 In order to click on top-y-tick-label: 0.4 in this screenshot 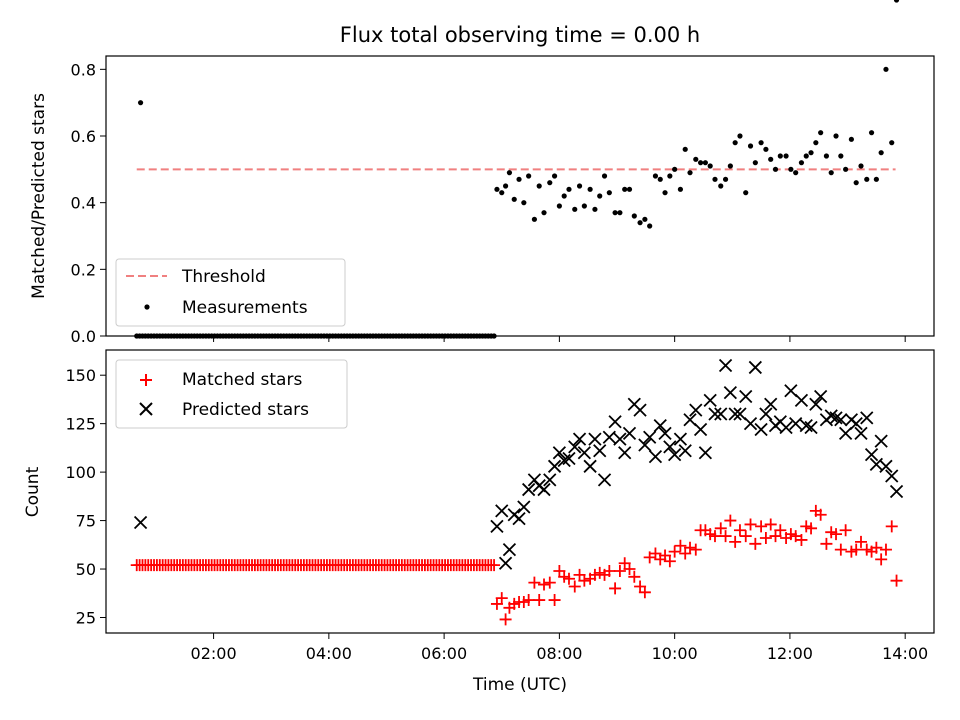, I will do `click(83, 203)`.